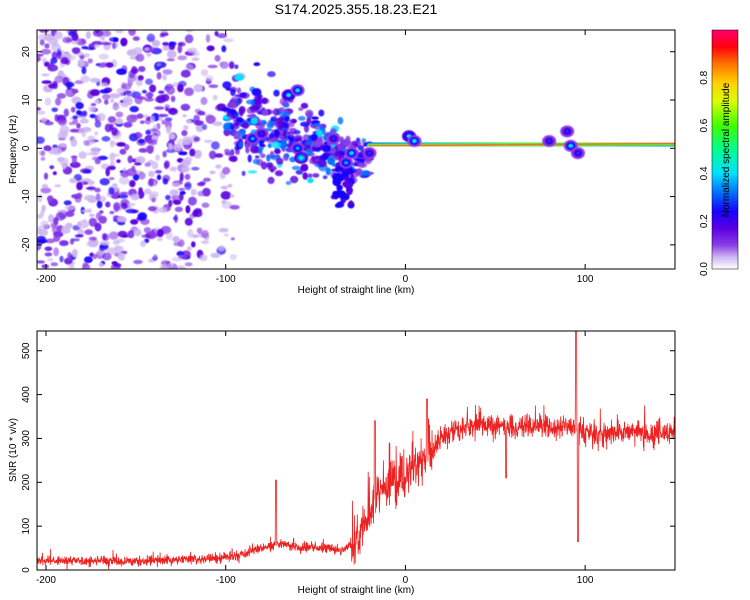 This screenshot has height=600, width=750. Describe the element at coordinates (356, 590) in the screenshot. I see `snr-x-axis-label: Height of straight line (km)` at that location.